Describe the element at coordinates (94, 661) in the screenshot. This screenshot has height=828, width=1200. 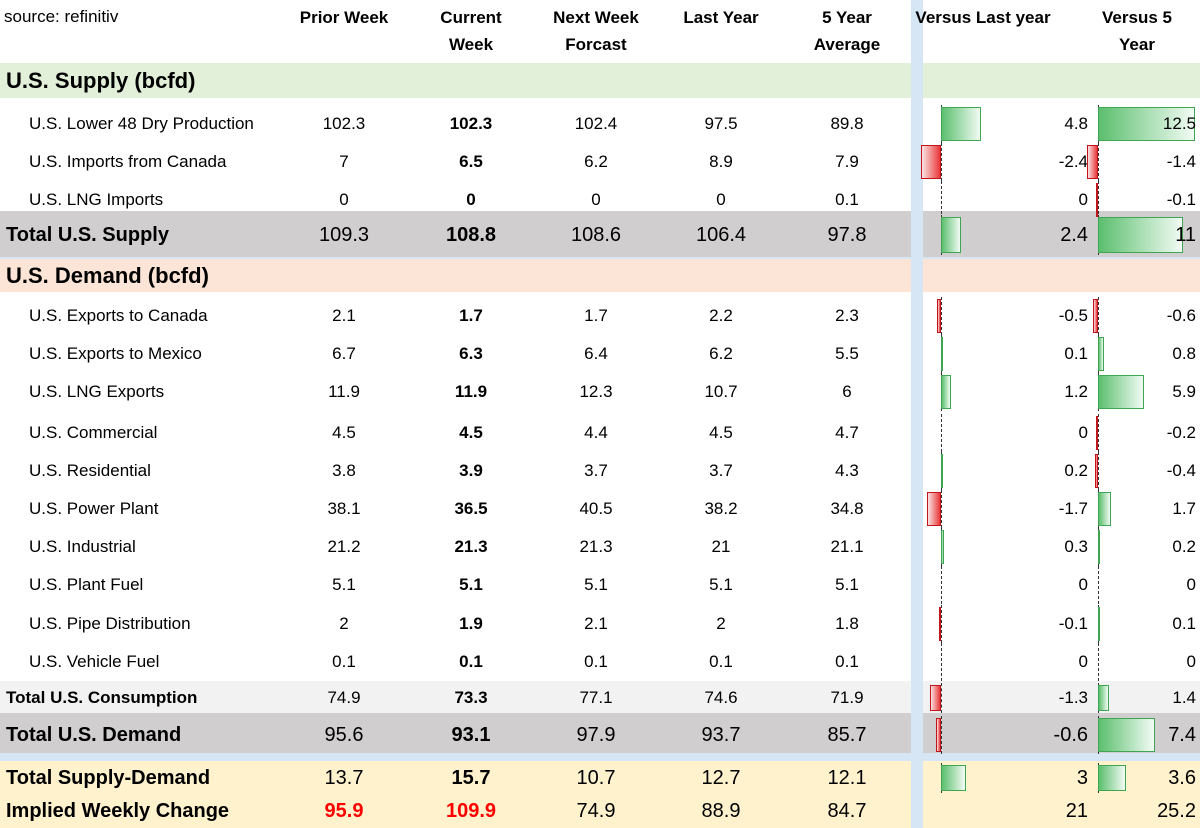
I see `row-label: U.S. Vehicle Fuel` at that location.